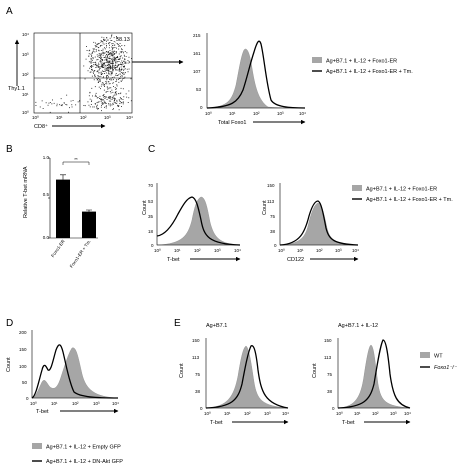  I want to click on histogram-a-y-tick: 0, so click(201, 107).